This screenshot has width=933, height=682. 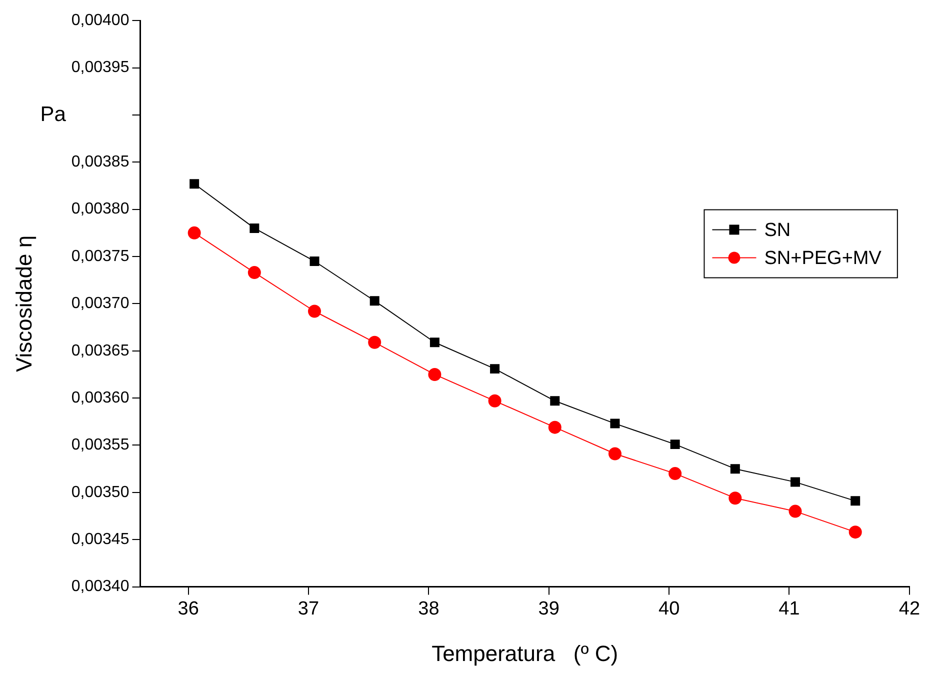 What do you see at coordinates (100, 256) in the screenshot?
I see `y-tick-label: 0,00375` at bounding box center [100, 256].